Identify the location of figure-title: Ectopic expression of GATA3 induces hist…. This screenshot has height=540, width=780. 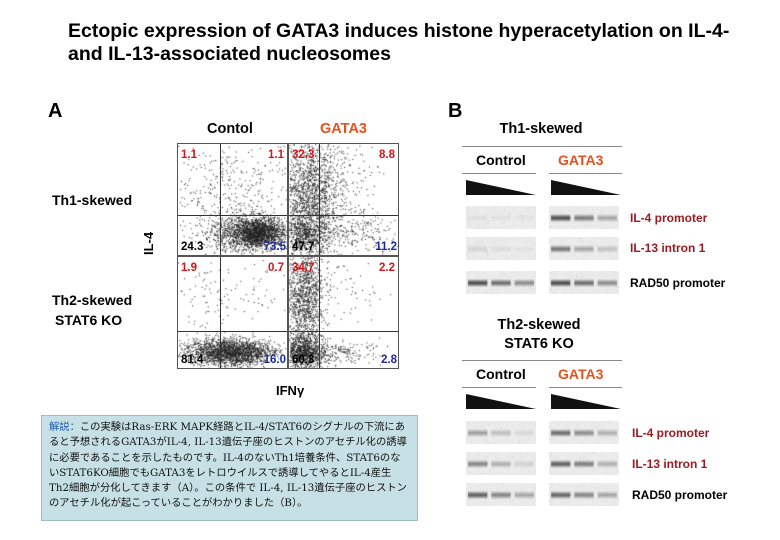
(399, 42).